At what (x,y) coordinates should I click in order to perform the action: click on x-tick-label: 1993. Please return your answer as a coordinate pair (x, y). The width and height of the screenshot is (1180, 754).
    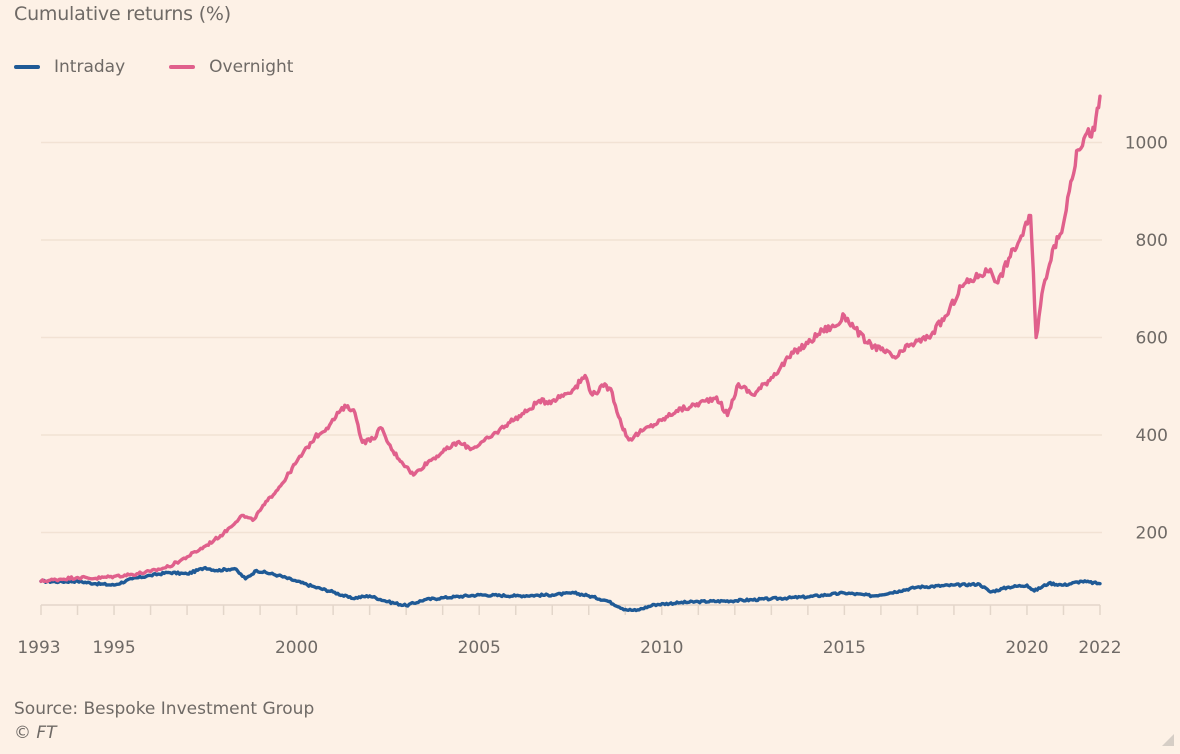
    Looking at the image, I should click on (38, 648).